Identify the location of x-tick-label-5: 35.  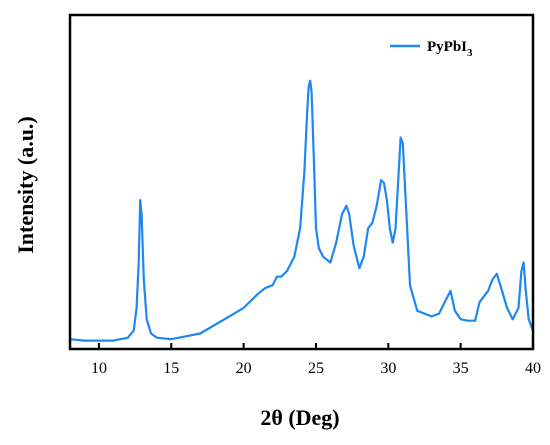
(461, 368).